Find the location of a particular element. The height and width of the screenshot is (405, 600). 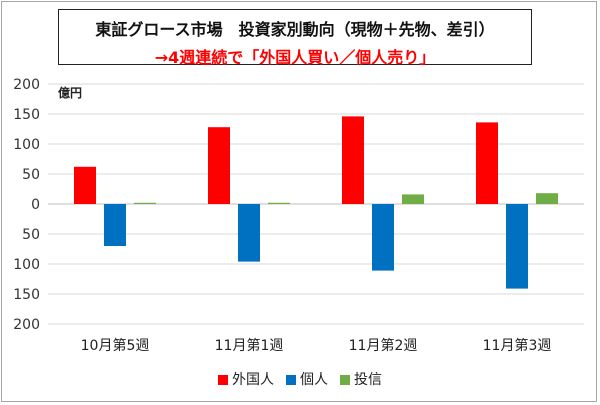

x-tick-label: 11月第2週 is located at coordinates (383, 345).